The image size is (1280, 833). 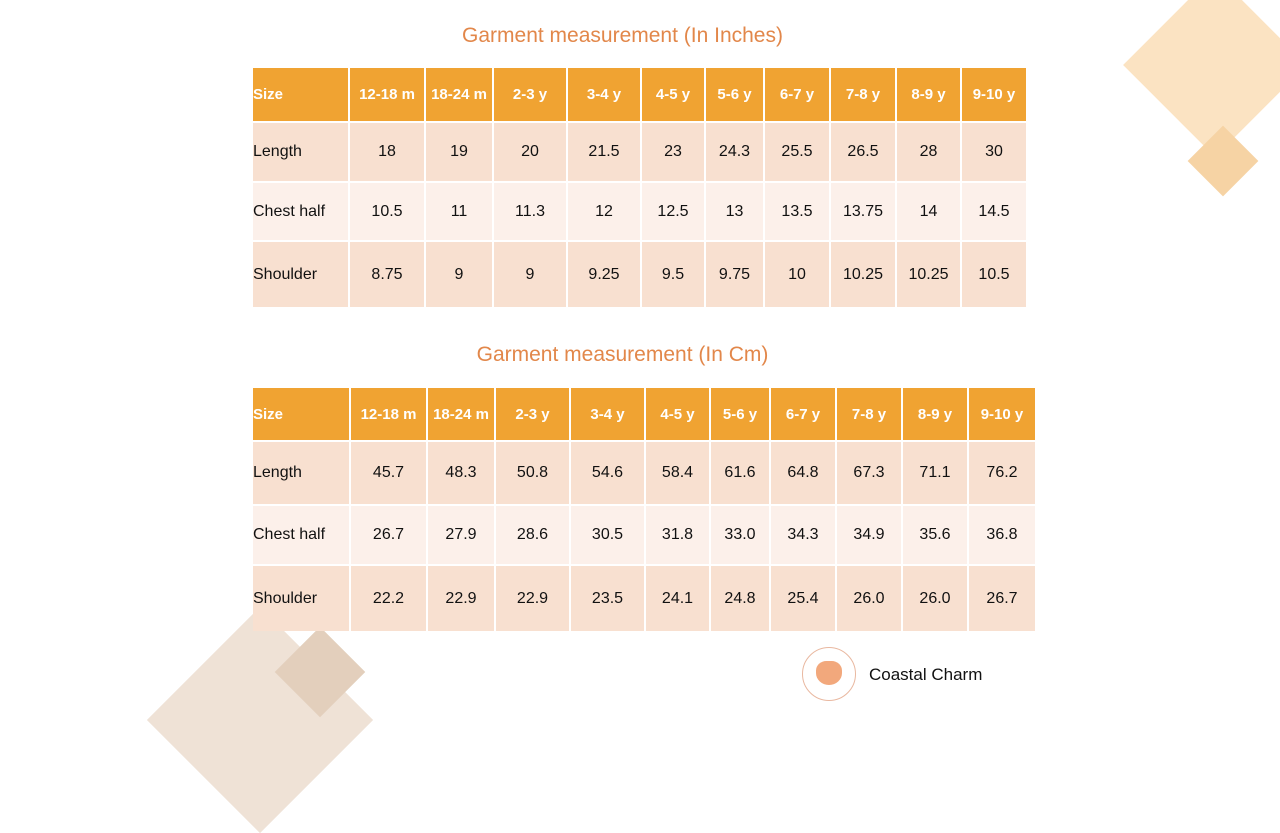 What do you see at coordinates (994, 211) in the screenshot?
I see `table-cell: 14.5` at bounding box center [994, 211].